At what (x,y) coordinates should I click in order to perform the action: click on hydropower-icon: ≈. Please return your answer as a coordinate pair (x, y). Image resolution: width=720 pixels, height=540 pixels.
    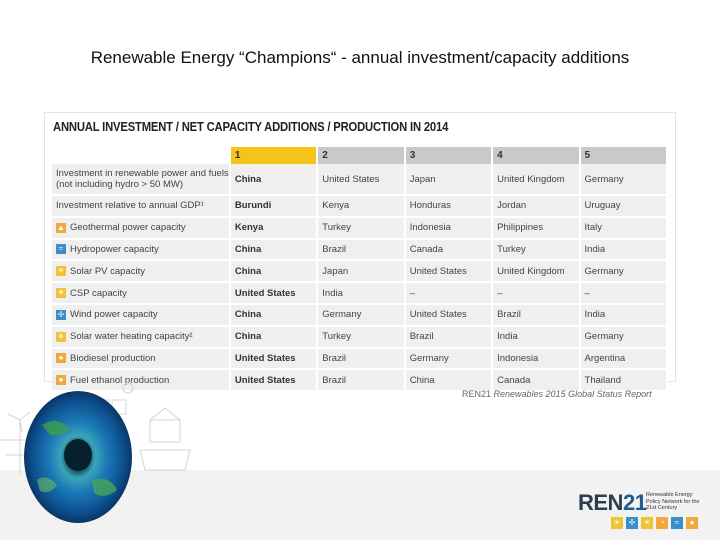
    Looking at the image, I should click on (61, 249).